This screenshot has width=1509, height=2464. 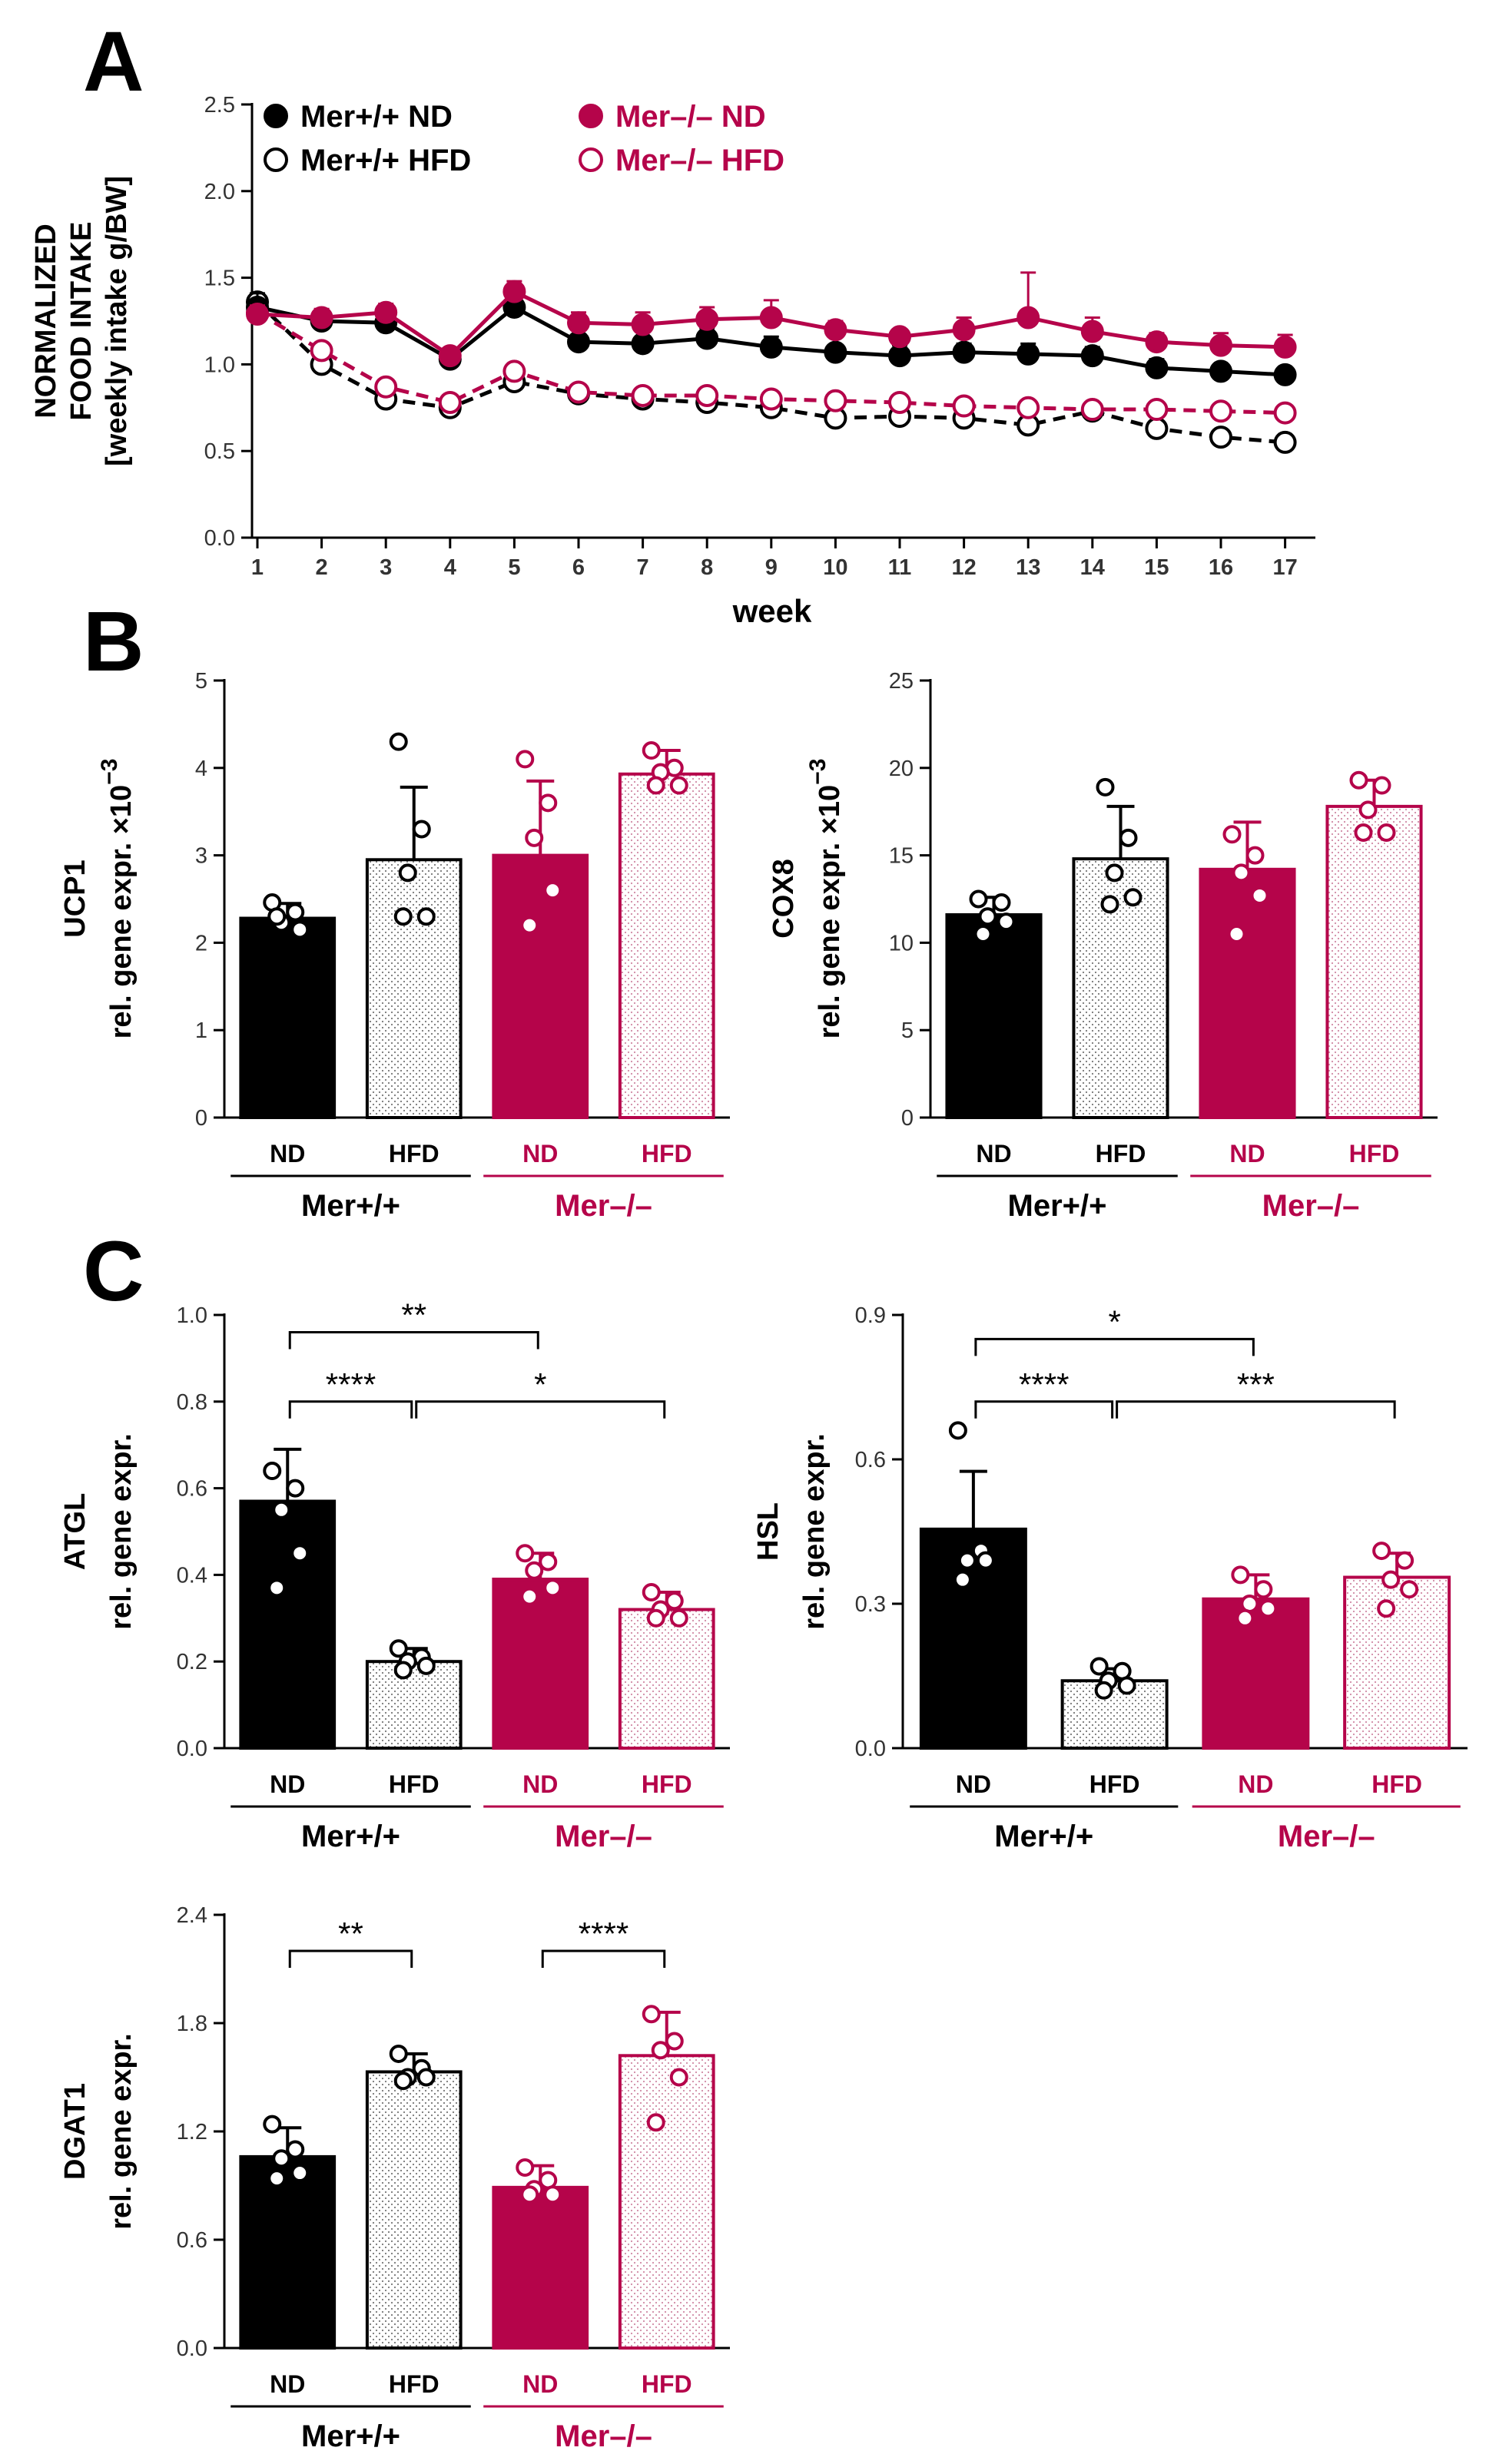 I want to click on y-axis-label-line: NORMALIZED, so click(x=46, y=321).